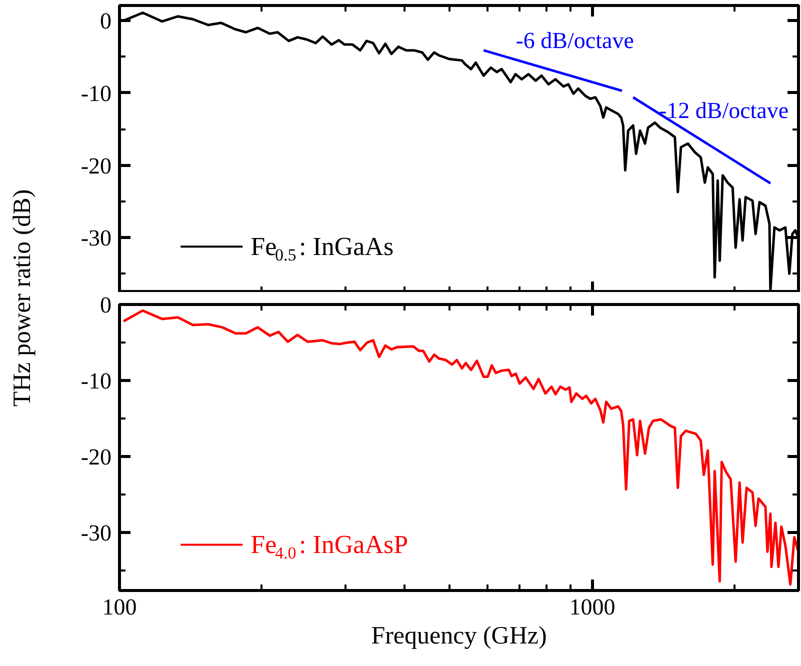 This screenshot has height=666, width=801. I want to click on annotation: -12 dB/octave, so click(723, 110).